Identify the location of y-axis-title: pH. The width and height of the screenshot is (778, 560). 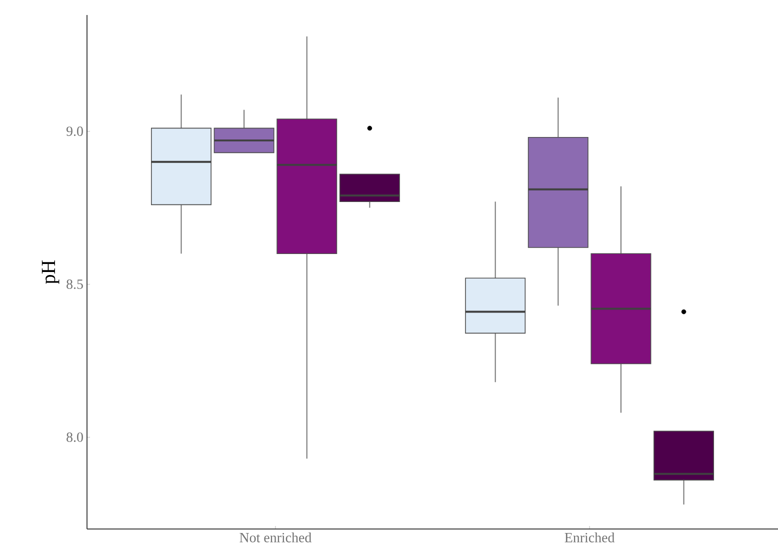
(51, 272).